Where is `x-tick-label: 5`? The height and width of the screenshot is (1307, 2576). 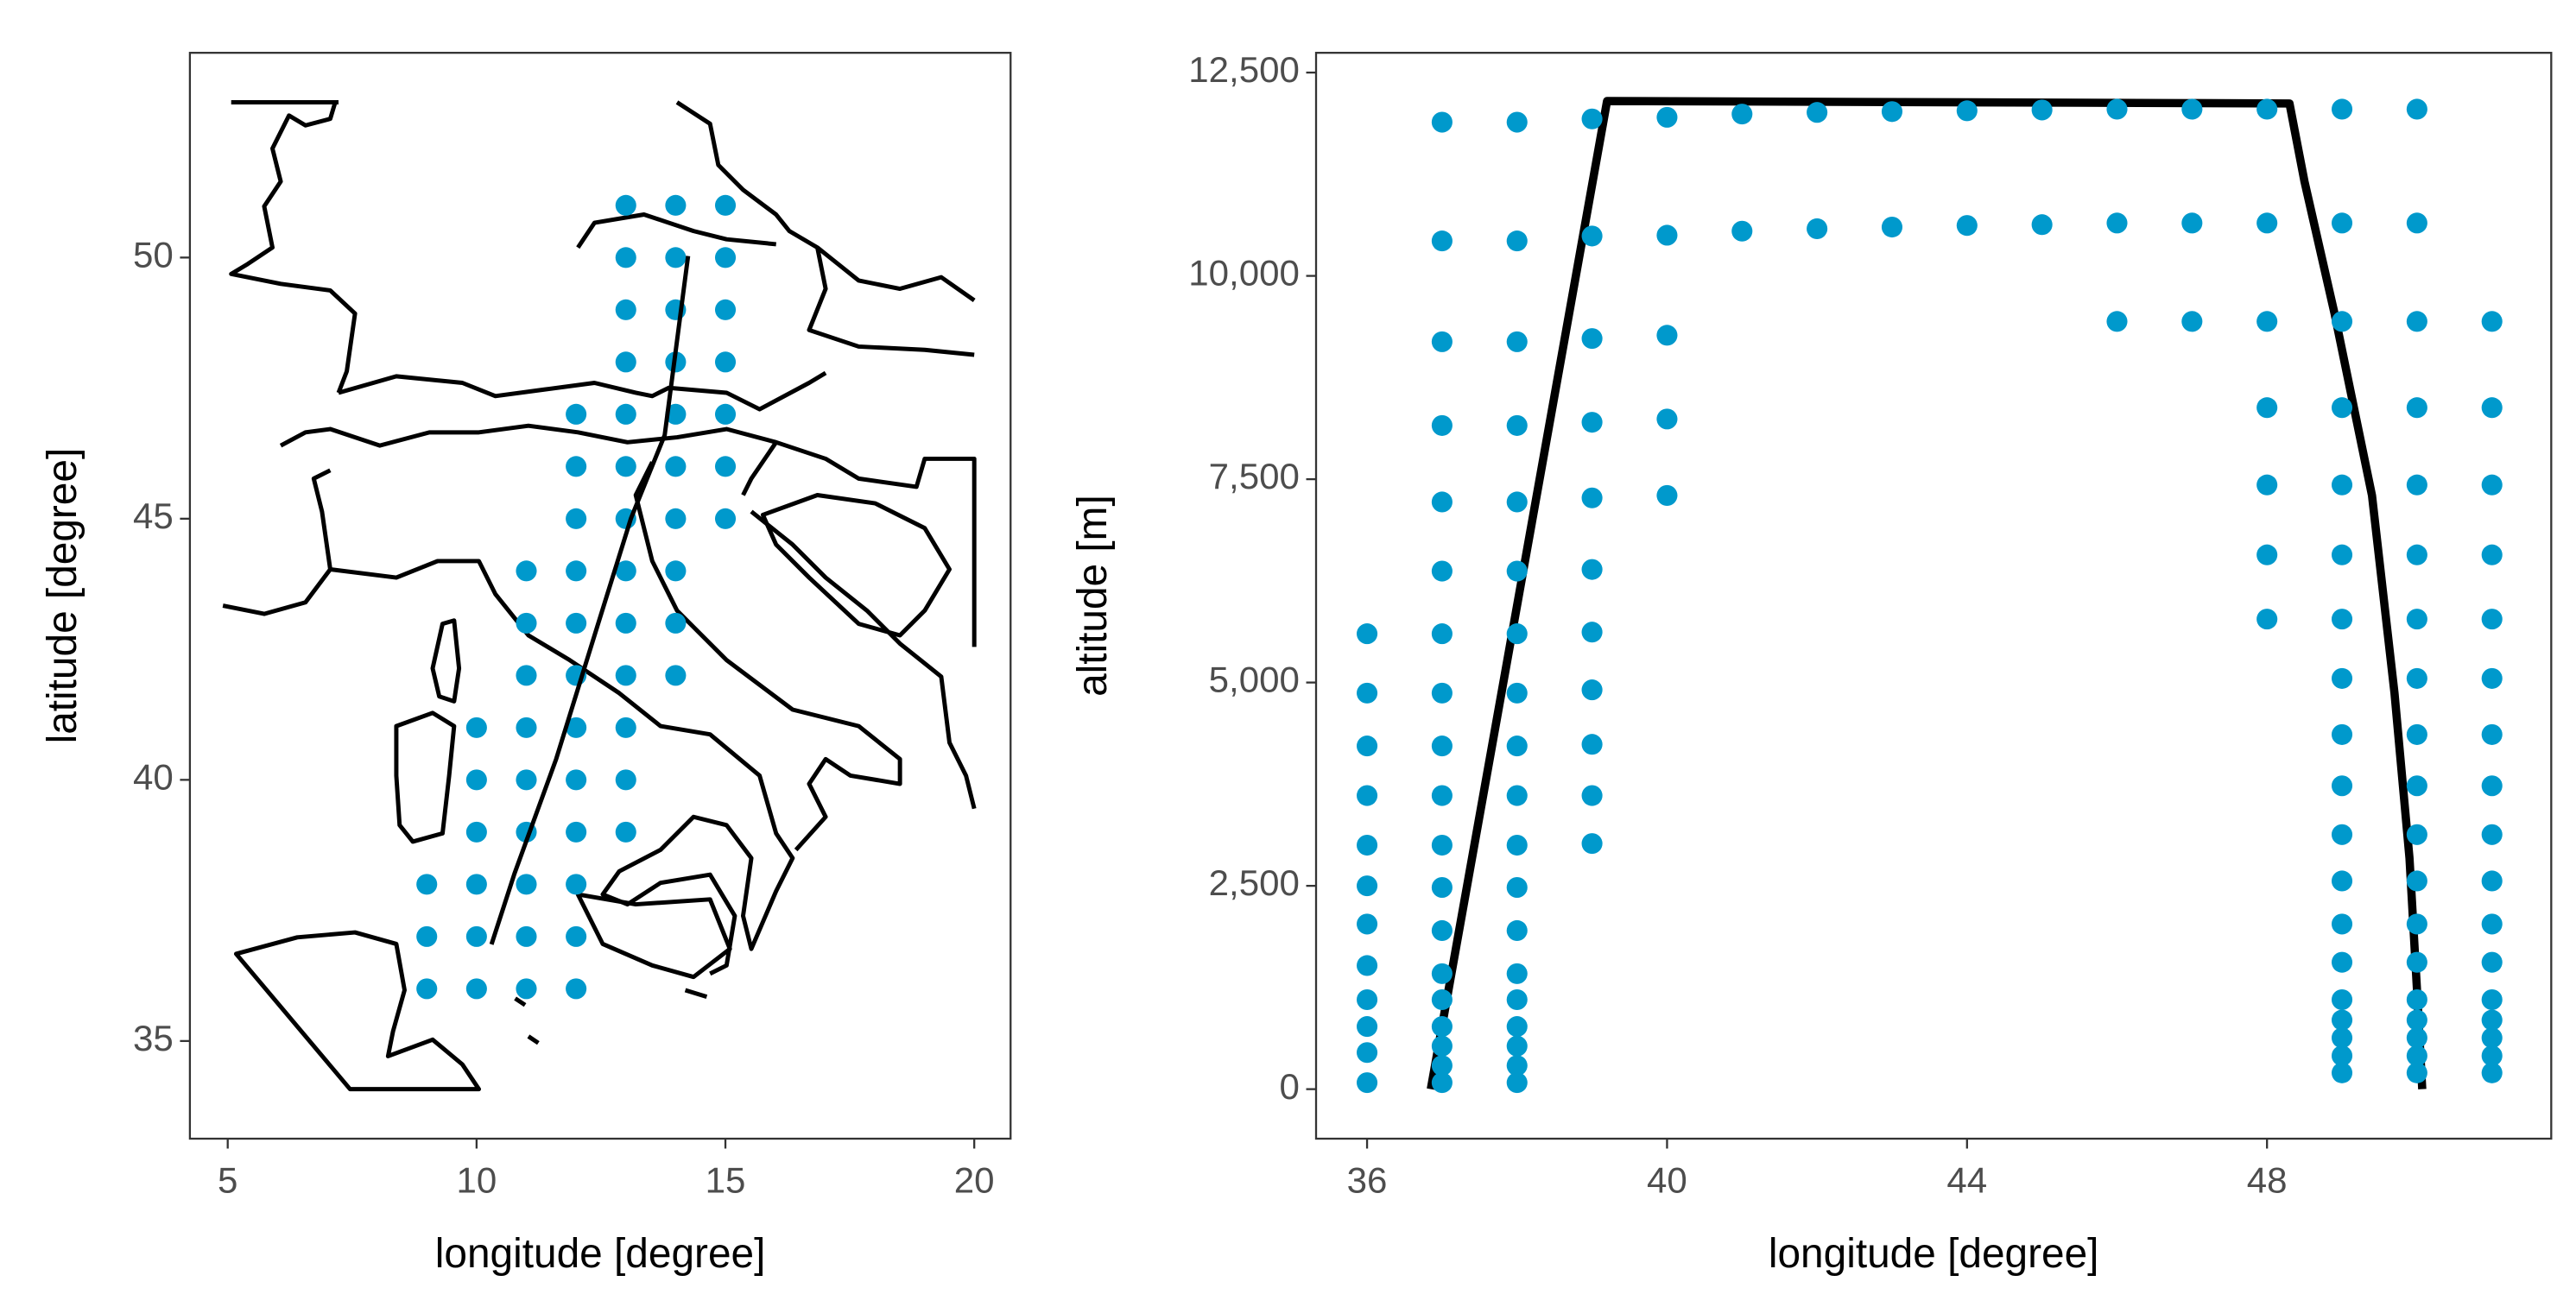 x-tick-label: 5 is located at coordinates (227, 1180).